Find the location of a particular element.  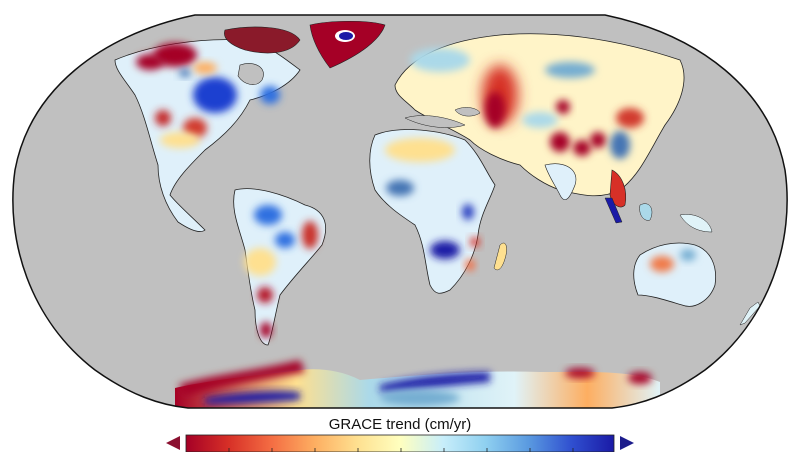

colorbar-title: GRACE trend (cm/yr) is located at coordinates (400, 424).